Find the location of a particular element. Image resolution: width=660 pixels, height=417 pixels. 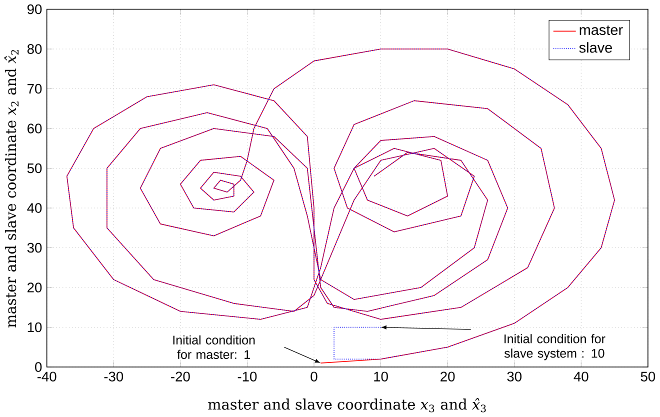

y-axis-title: master and slave coordinate x$_{2}$ and x̂$_{2}$ is located at coordinates (11, 189).